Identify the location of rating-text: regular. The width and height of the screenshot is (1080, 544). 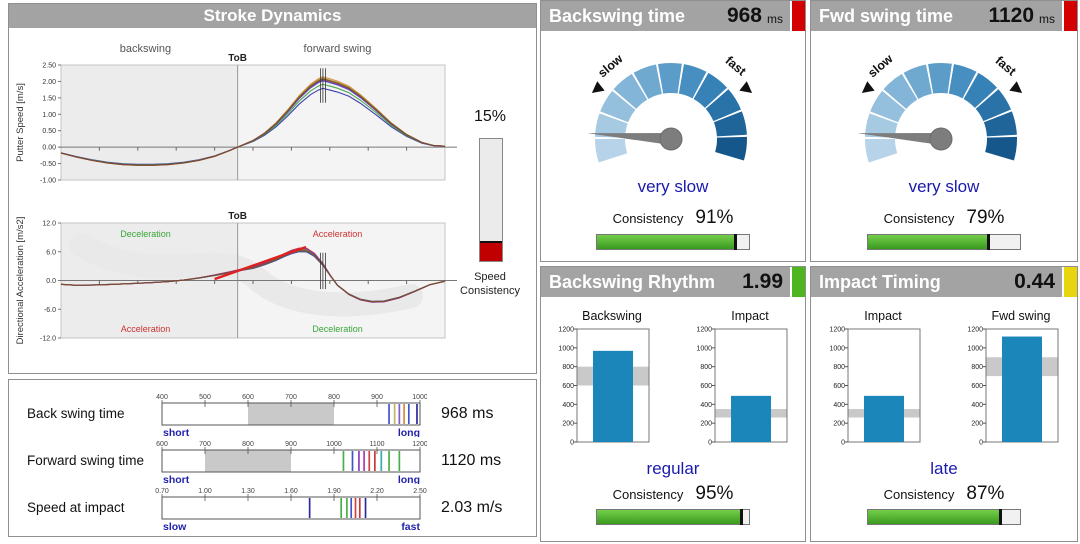
(673, 468).